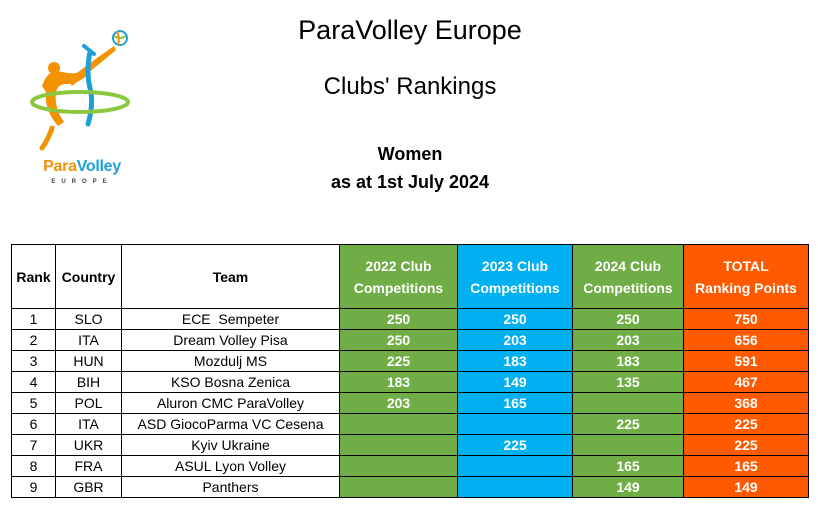 The width and height of the screenshot is (818, 507). What do you see at coordinates (746, 361) in the screenshot?
I see `cell-total: 591` at bounding box center [746, 361].